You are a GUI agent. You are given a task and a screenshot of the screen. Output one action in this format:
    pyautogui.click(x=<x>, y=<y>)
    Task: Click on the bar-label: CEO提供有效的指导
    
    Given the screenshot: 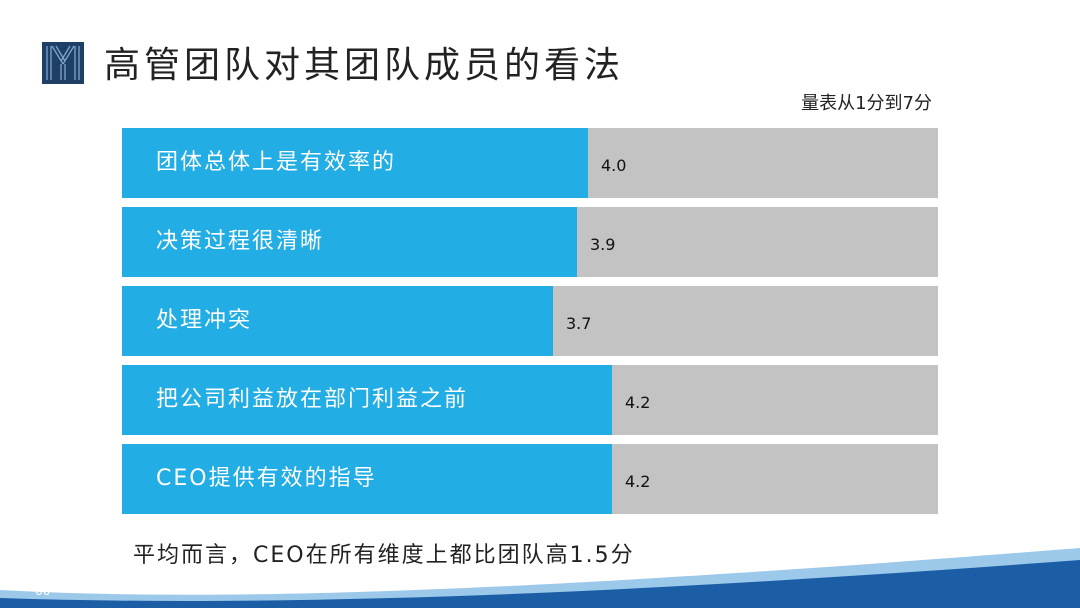 What is the action you would take?
    pyautogui.click(x=266, y=478)
    